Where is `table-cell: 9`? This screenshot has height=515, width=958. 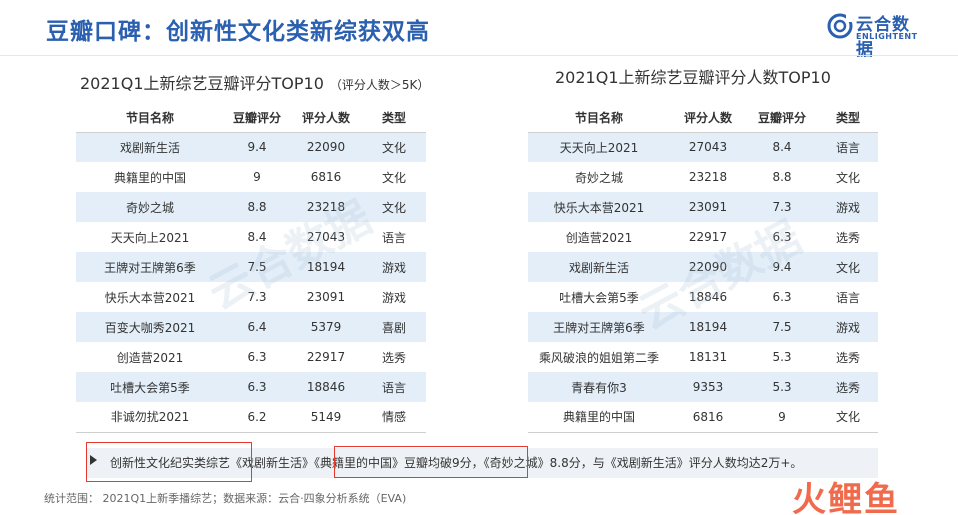 table-cell: 9 is located at coordinates (257, 177).